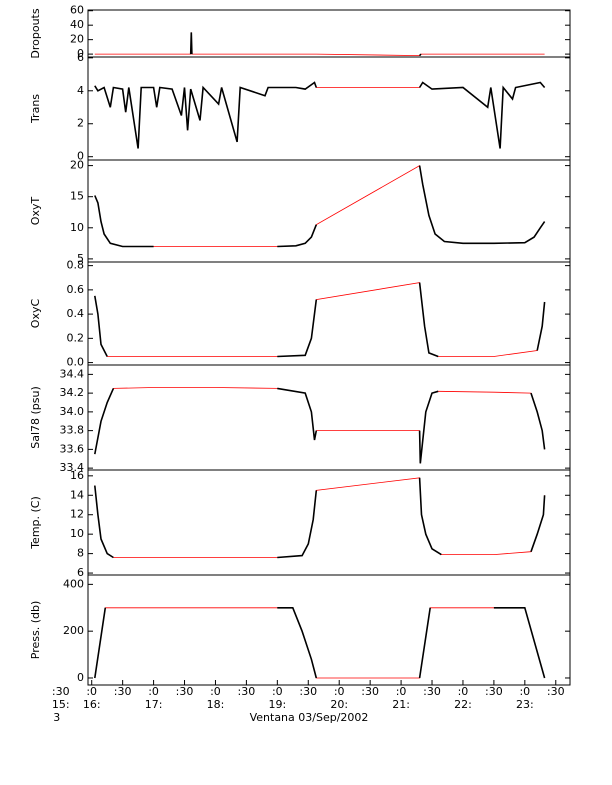 The width and height of the screenshot is (612, 785). I want to click on y-tick-label: 34.2, so click(72, 392).